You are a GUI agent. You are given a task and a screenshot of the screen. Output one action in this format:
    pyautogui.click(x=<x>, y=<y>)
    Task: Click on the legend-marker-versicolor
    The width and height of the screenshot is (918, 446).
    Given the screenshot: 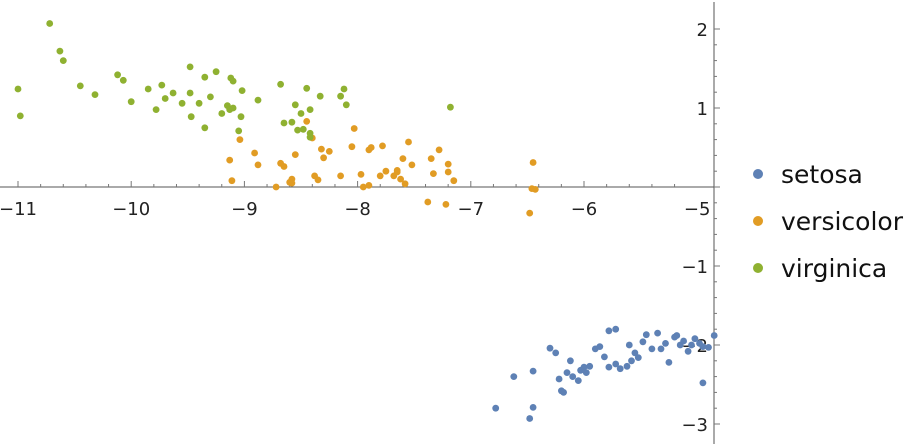 What is the action you would take?
    pyautogui.click(x=758, y=221)
    